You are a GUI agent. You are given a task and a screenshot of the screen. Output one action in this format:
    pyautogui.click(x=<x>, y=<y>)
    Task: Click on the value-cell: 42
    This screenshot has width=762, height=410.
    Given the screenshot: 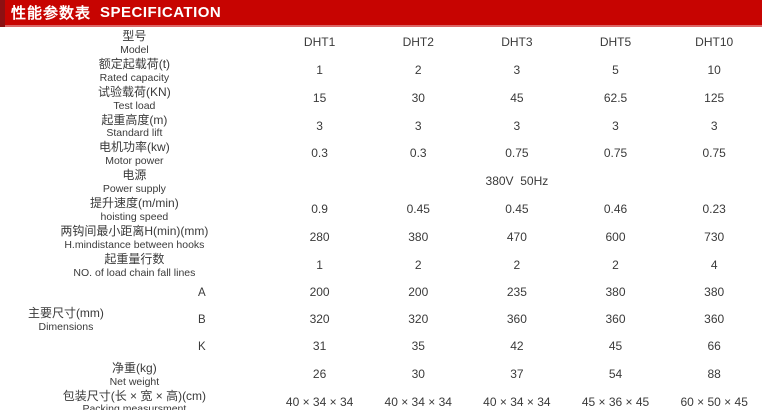 What is the action you would take?
    pyautogui.click(x=517, y=347)
    